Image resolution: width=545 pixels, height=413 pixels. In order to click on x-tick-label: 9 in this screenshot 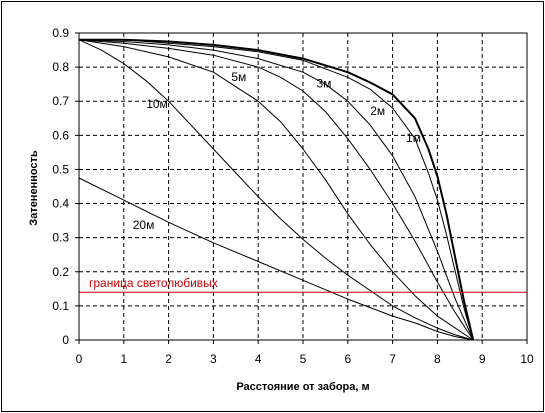, I will do `click(482, 359)`.